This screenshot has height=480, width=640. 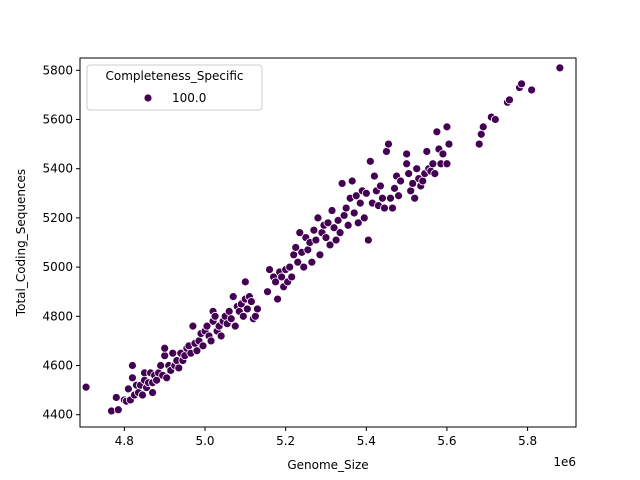 I want to click on y-axis: 4400 4600 4800 5000 5200 5400 5600 5800, so click(x=61, y=242).